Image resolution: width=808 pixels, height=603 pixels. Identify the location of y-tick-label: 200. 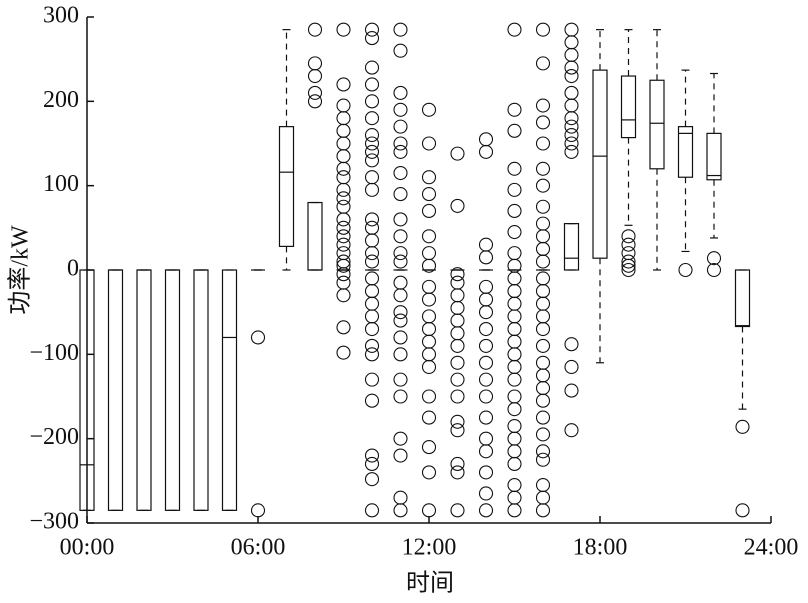
(61, 100).